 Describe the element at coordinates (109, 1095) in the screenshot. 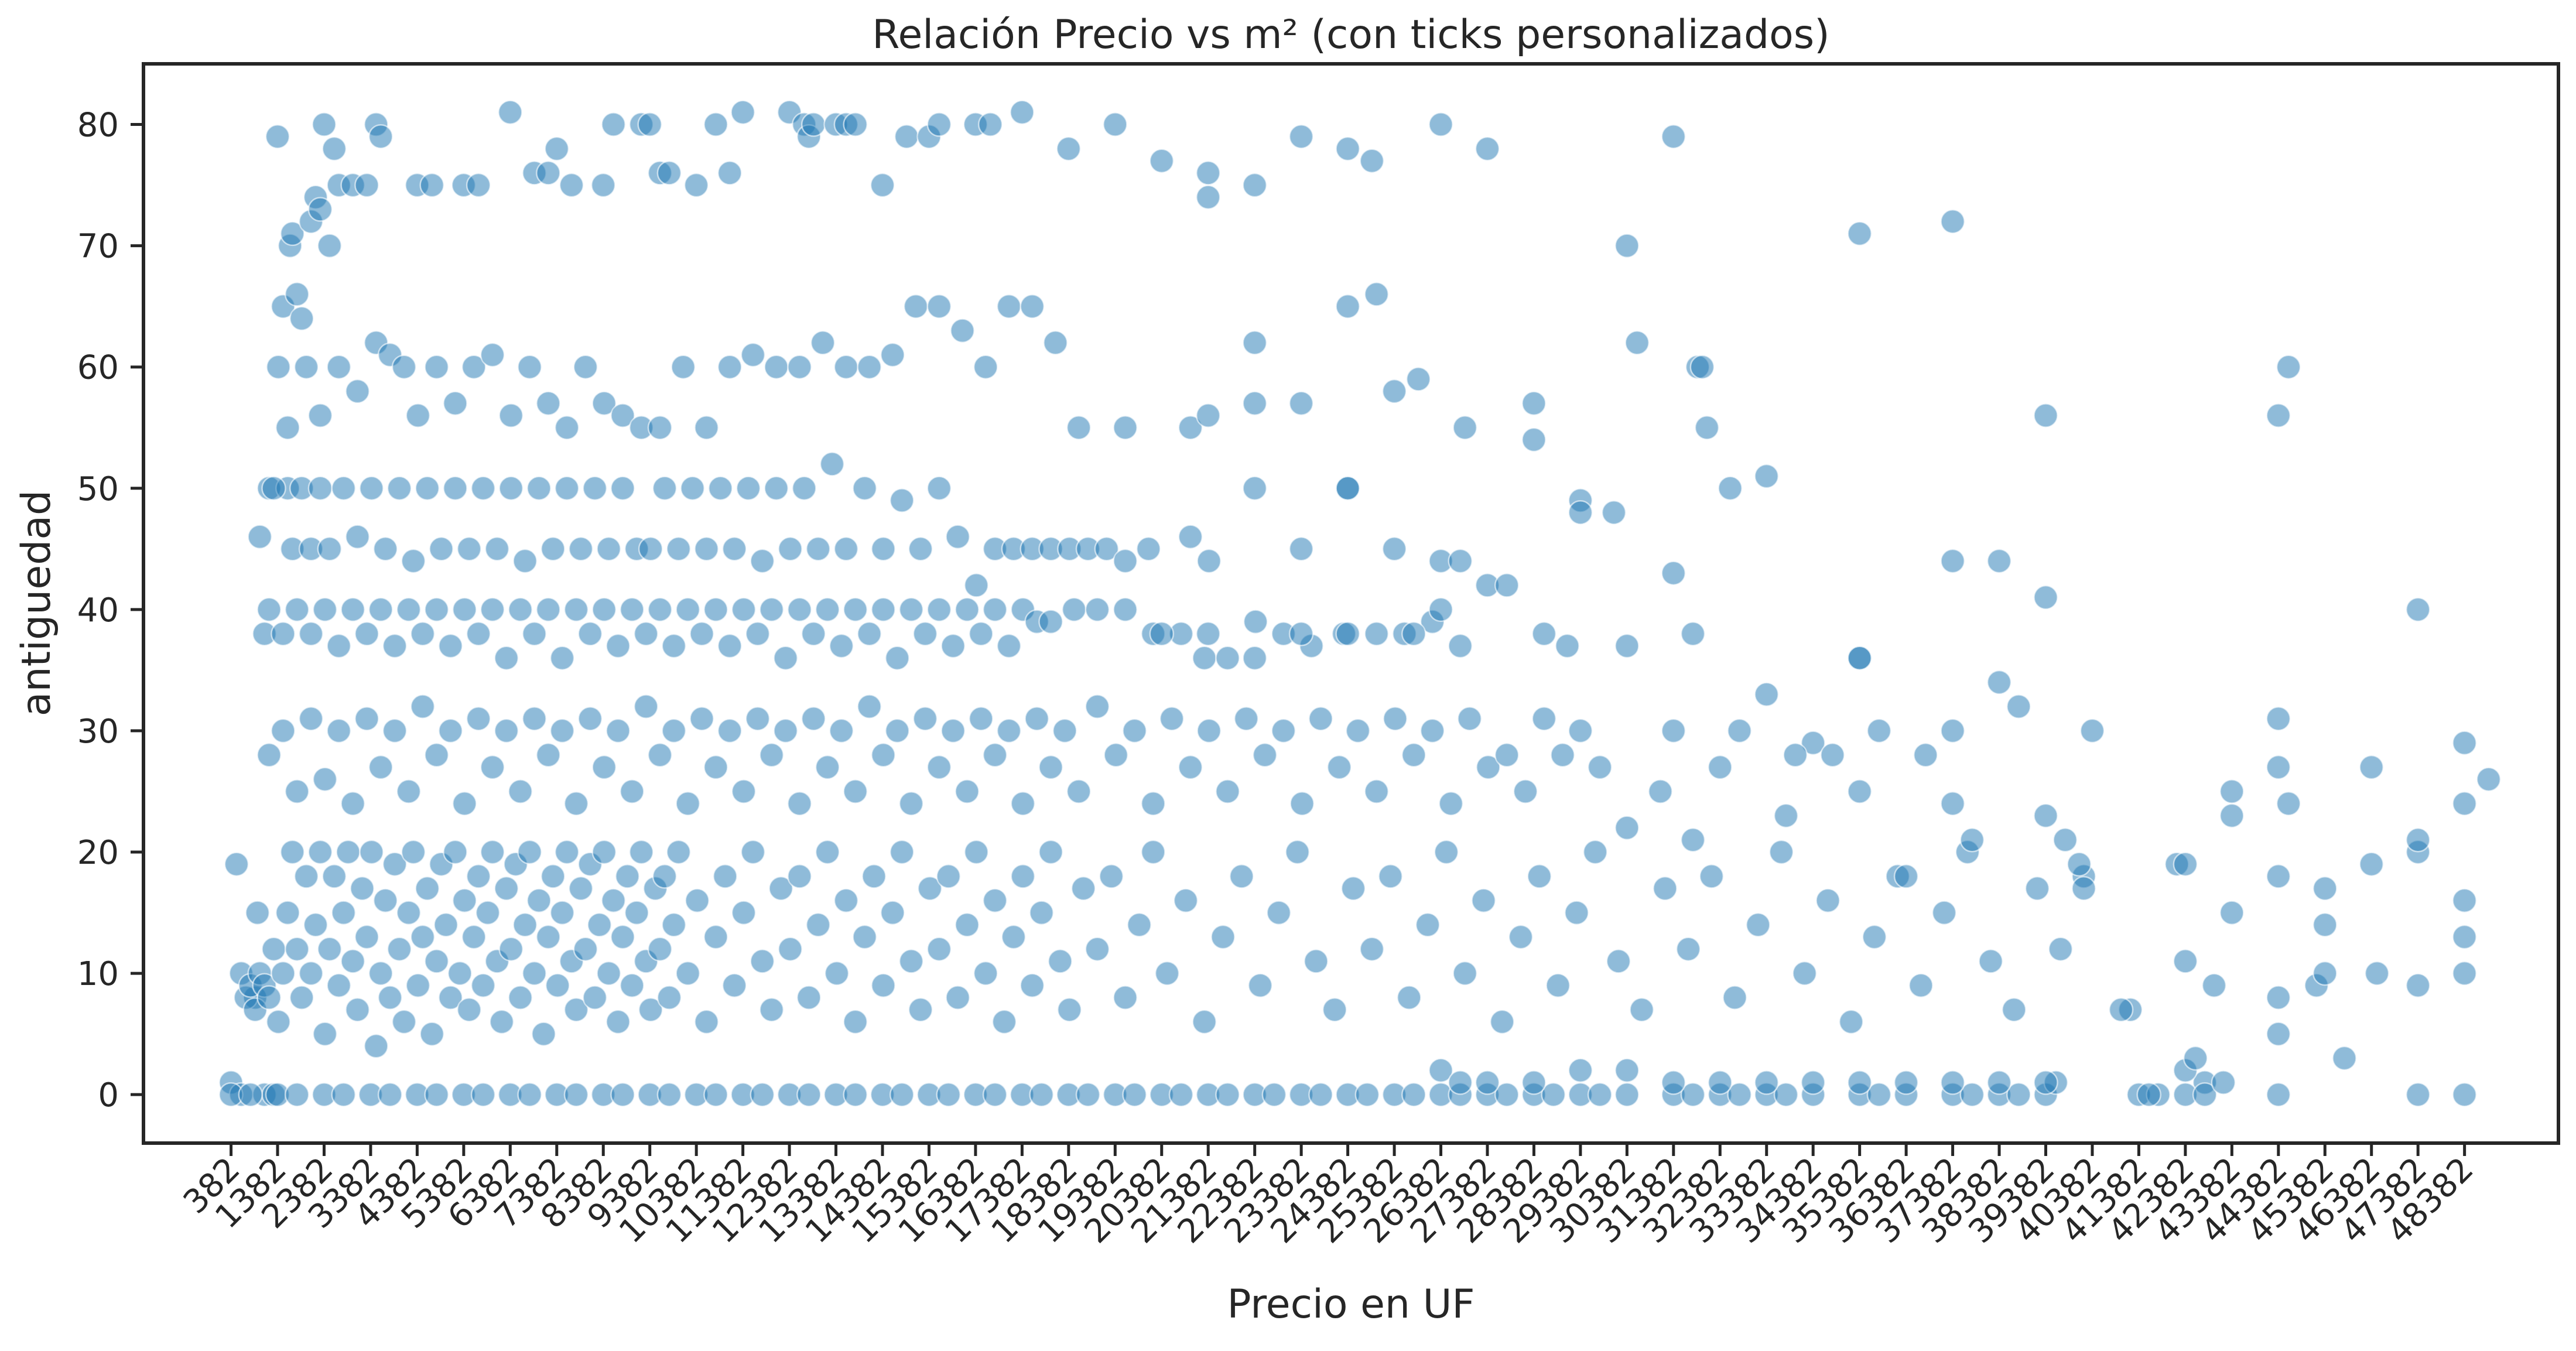

I see `y-tick-label: 0` at that location.